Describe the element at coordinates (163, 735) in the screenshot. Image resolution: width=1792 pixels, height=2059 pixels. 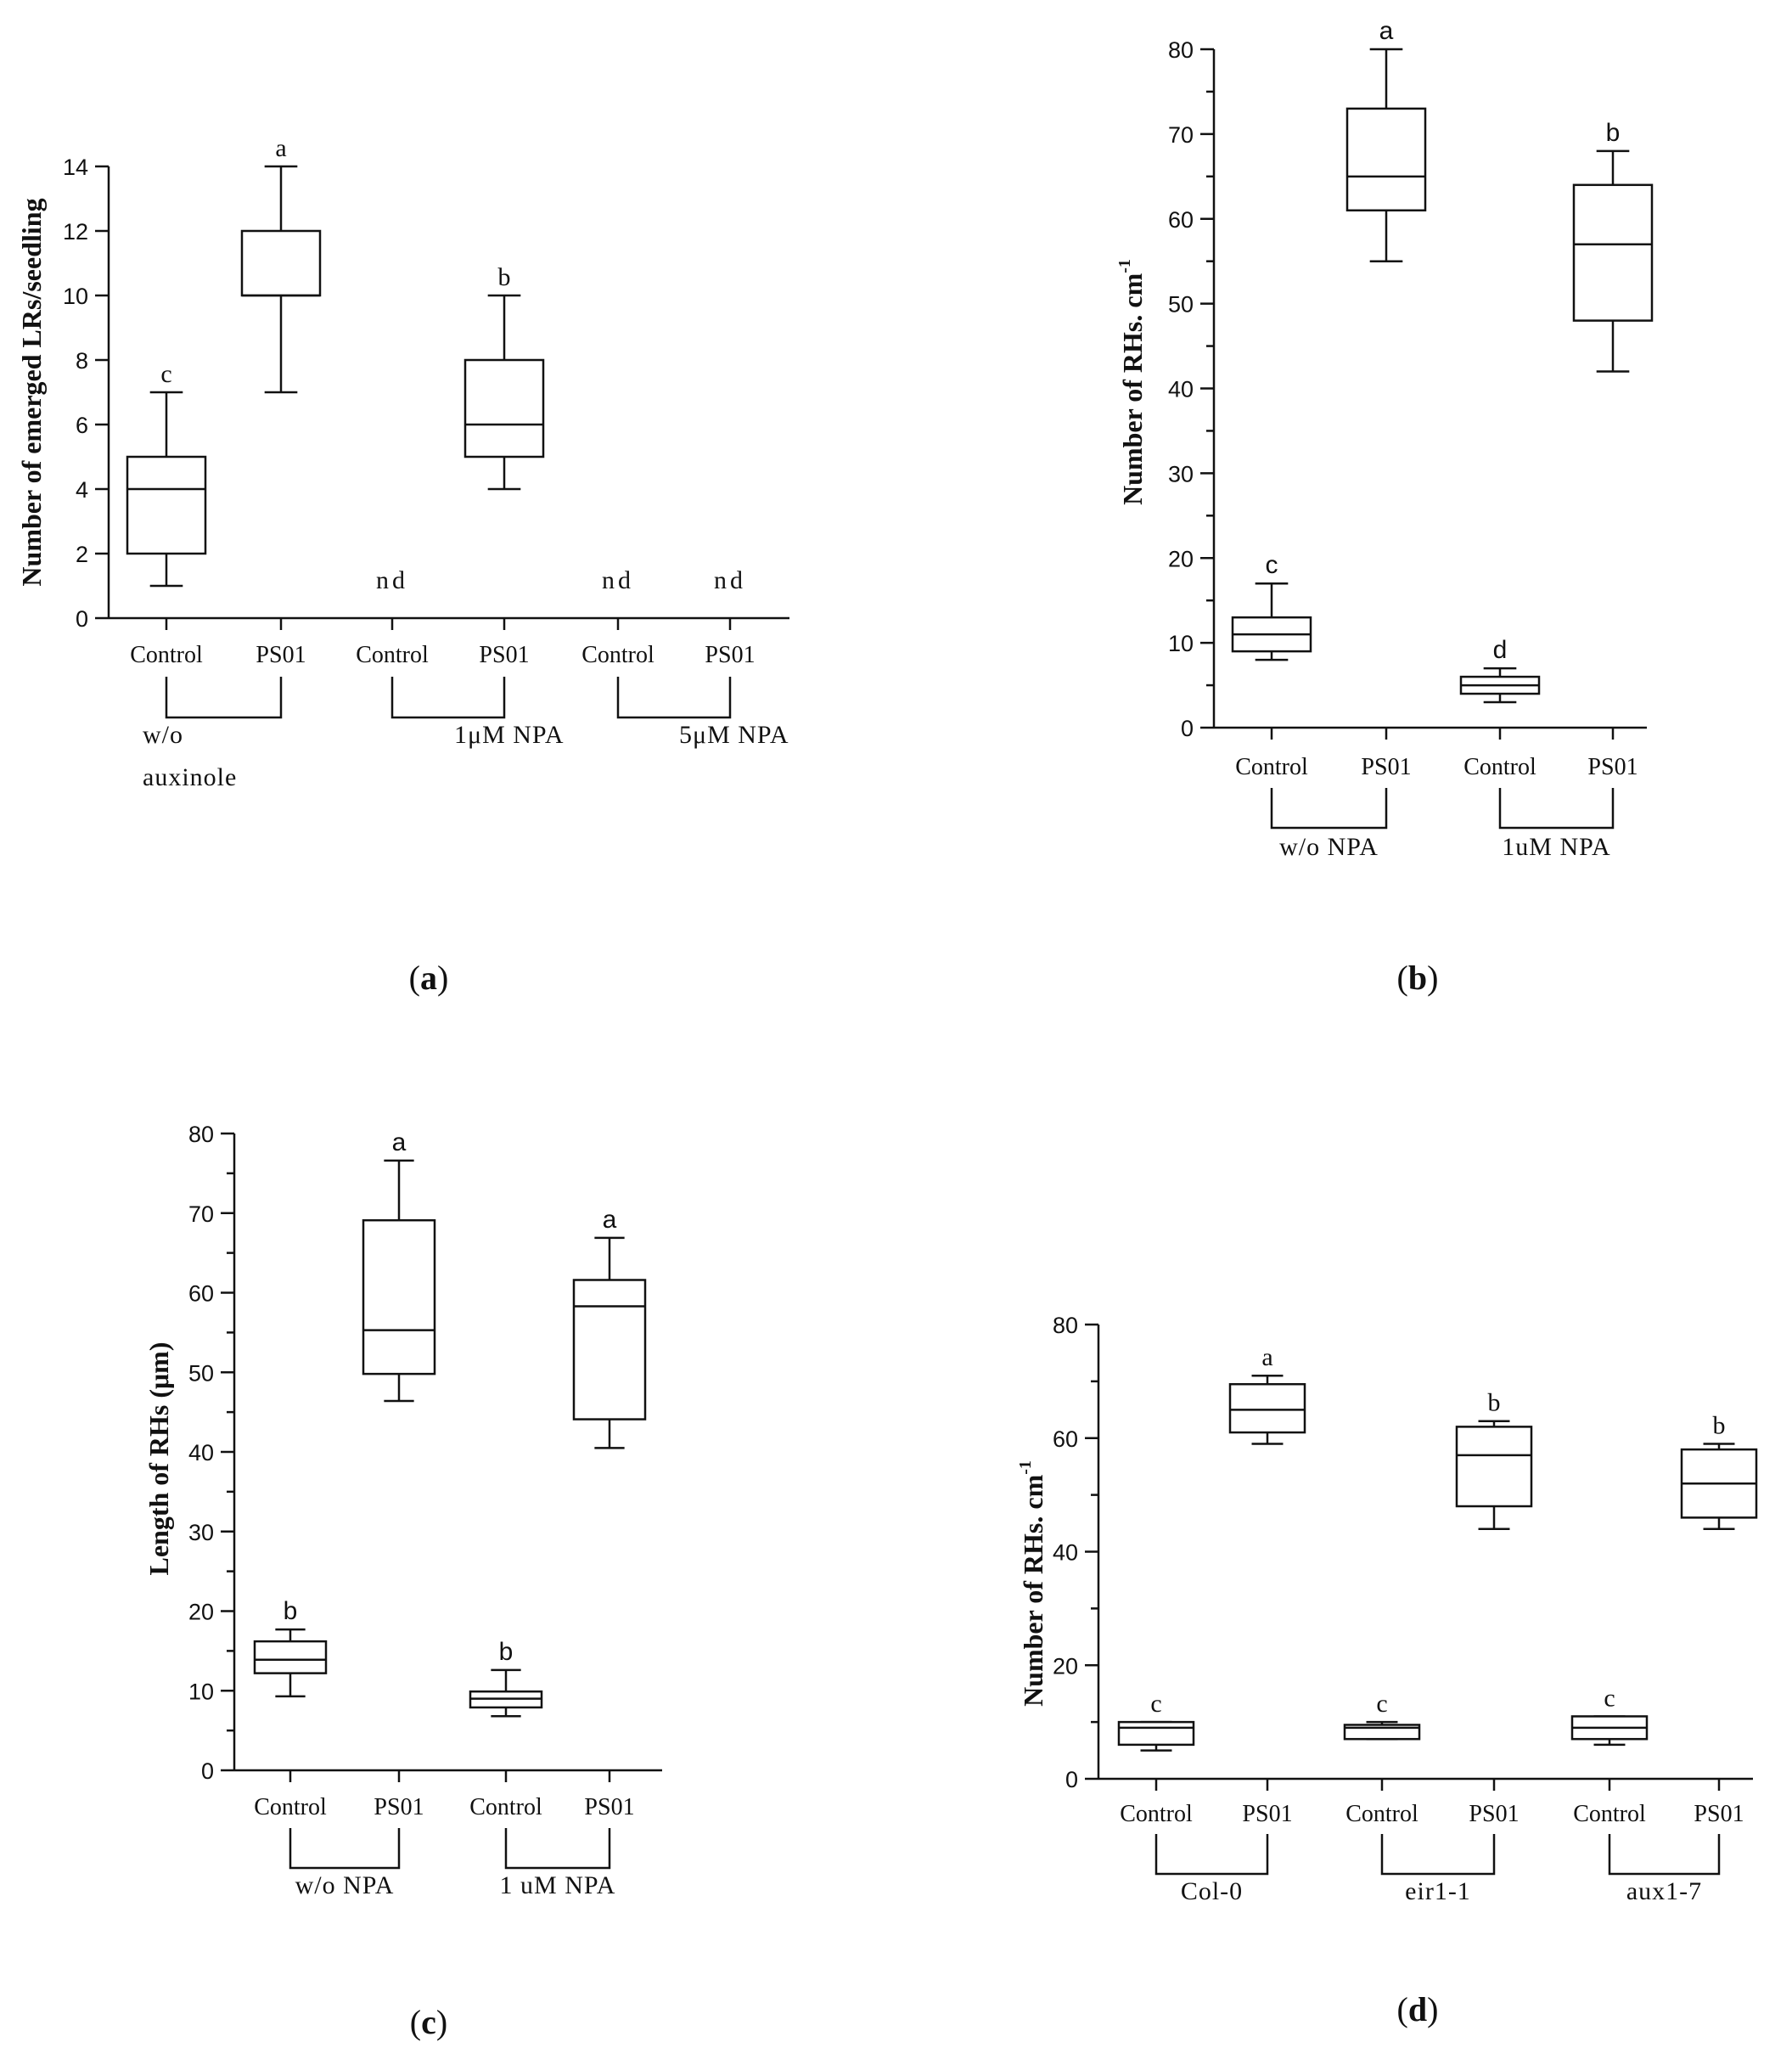
I see `group-label: w/o` at that location.